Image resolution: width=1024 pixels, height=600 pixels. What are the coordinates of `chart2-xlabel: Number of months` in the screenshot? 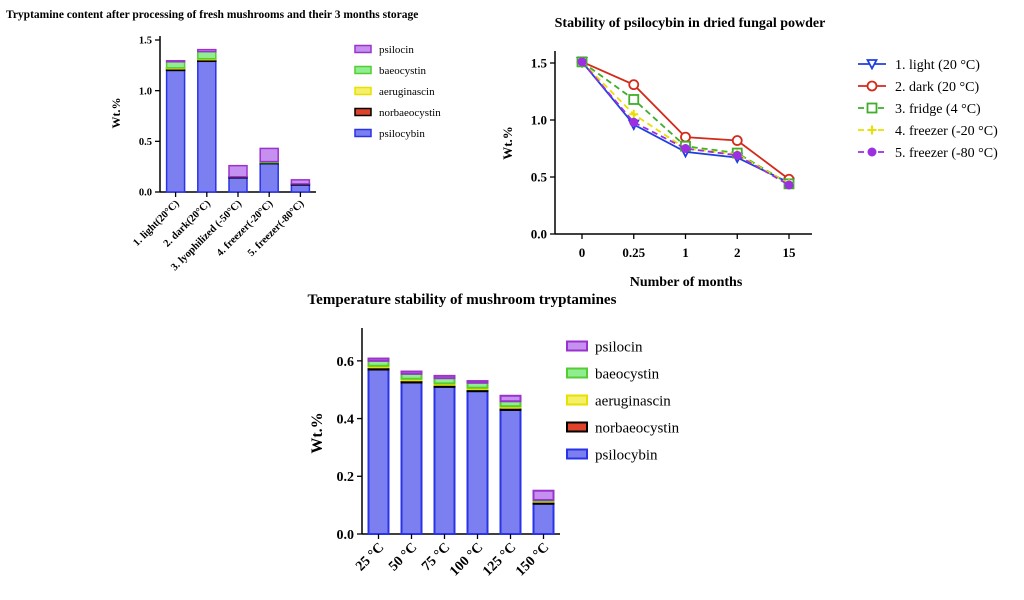 It's located at (686, 282).